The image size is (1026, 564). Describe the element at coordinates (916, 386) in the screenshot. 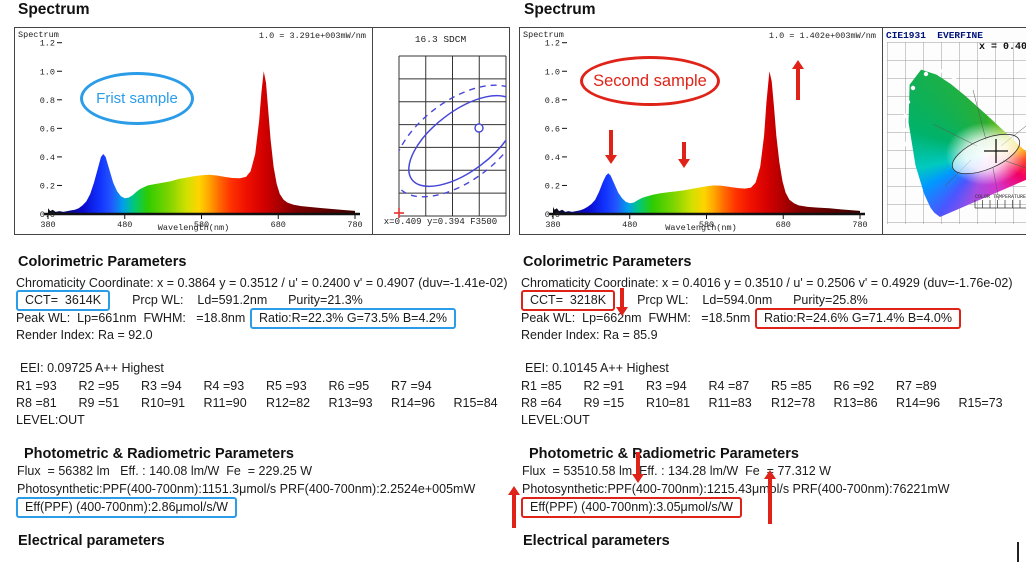

I see `cri-value: R7 =89` at that location.